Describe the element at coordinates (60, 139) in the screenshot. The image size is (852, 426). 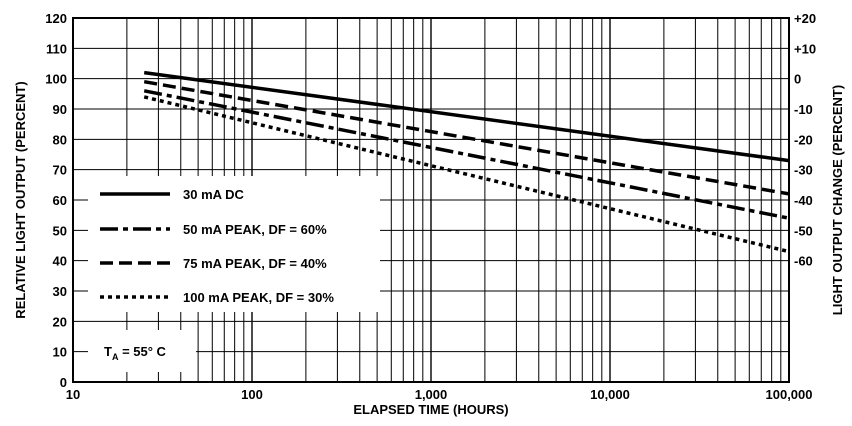
I see `y-tick-label: 80` at that location.